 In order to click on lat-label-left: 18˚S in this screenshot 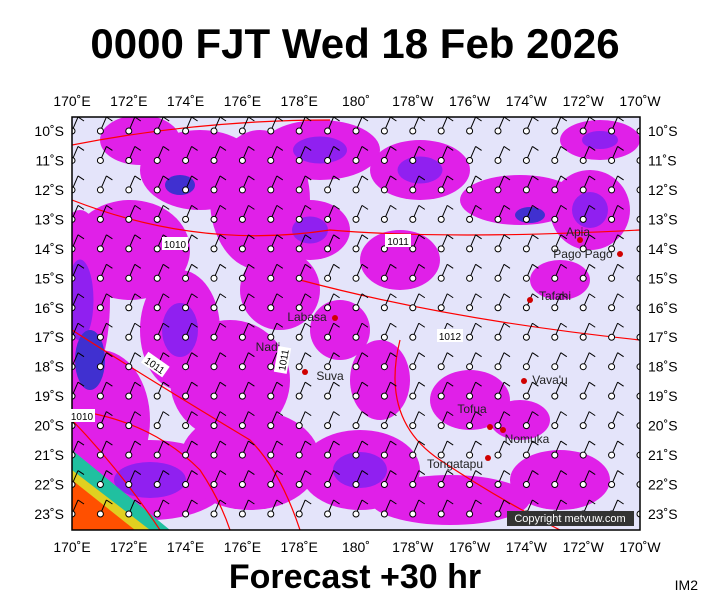, I will do `click(49, 367)`.